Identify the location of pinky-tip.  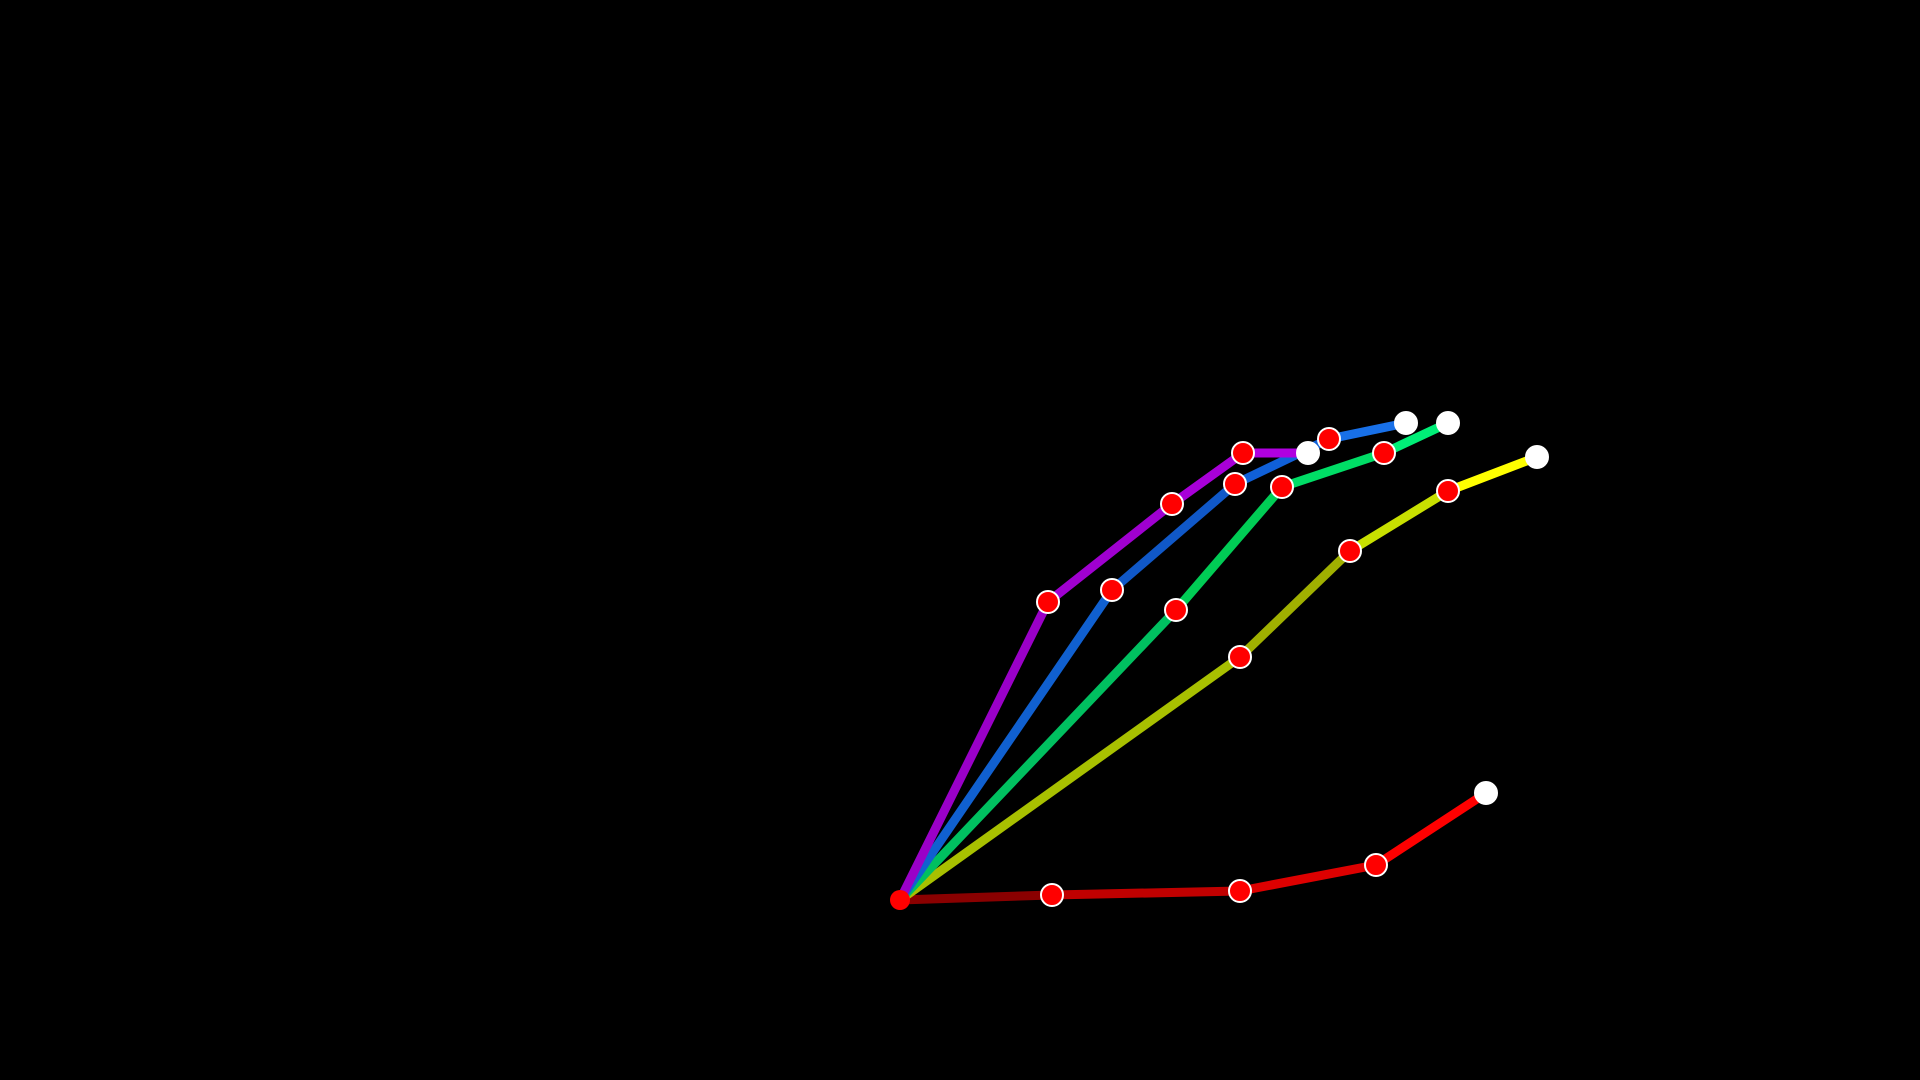
(1308, 453).